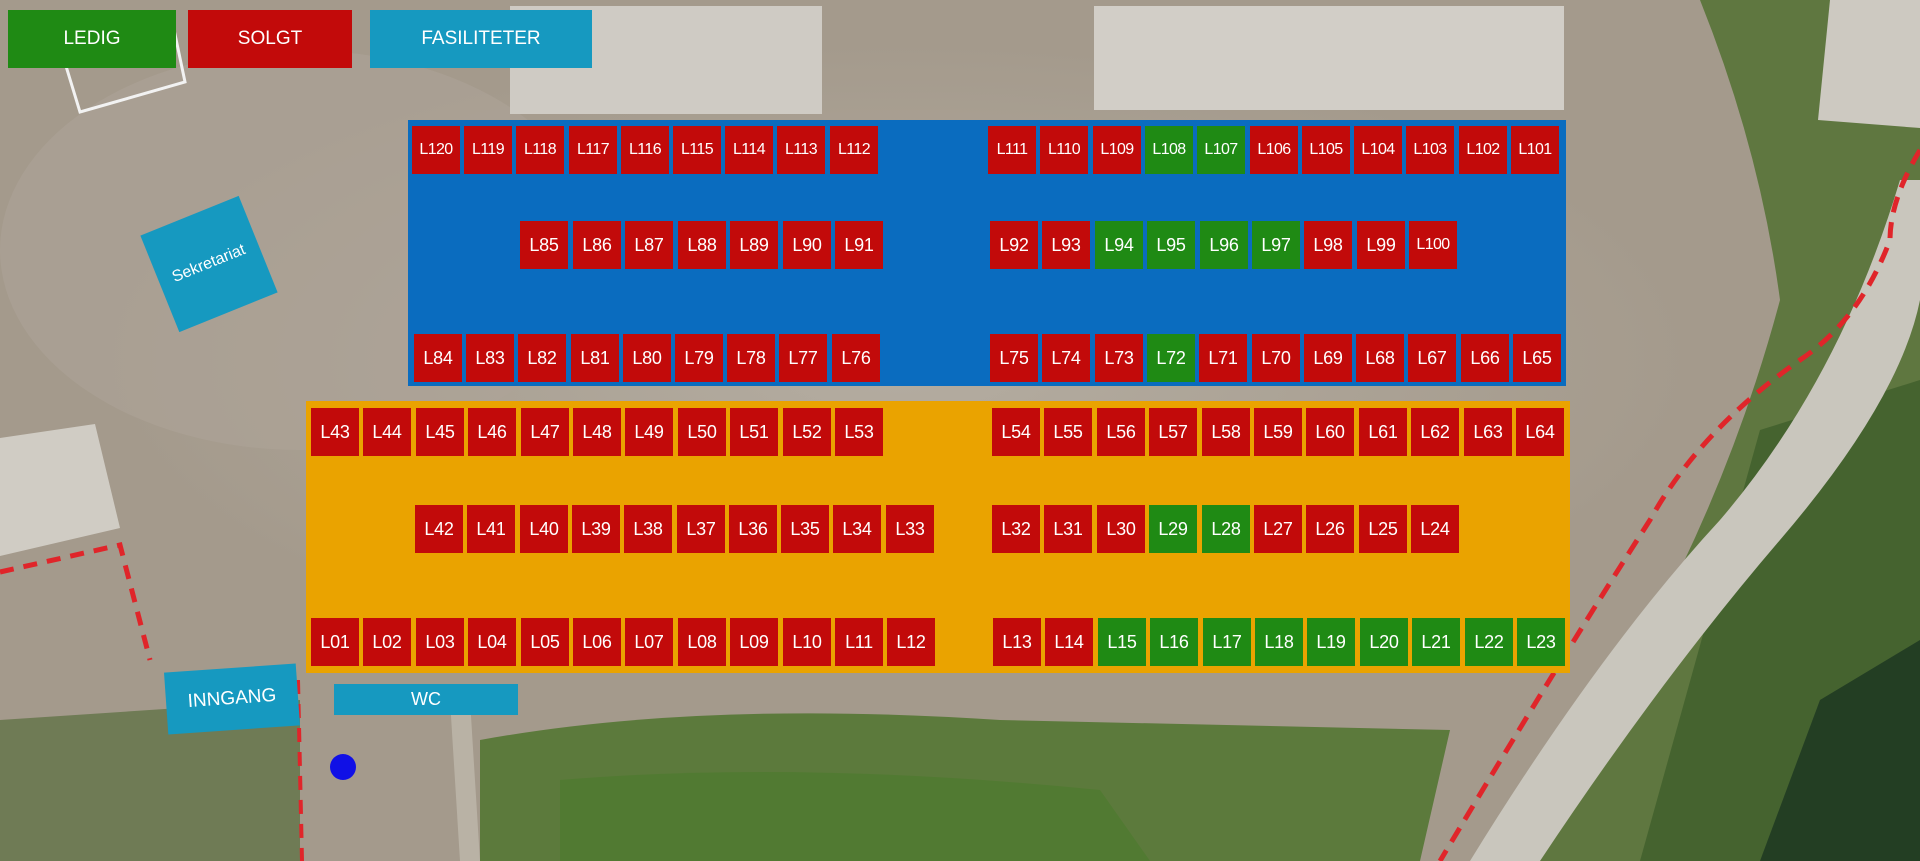 The width and height of the screenshot is (1920, 861). What do you see at coordinates (856, 358) in the screenshot?
I see `stall-l76: L76` at bounding box center [856, 358].